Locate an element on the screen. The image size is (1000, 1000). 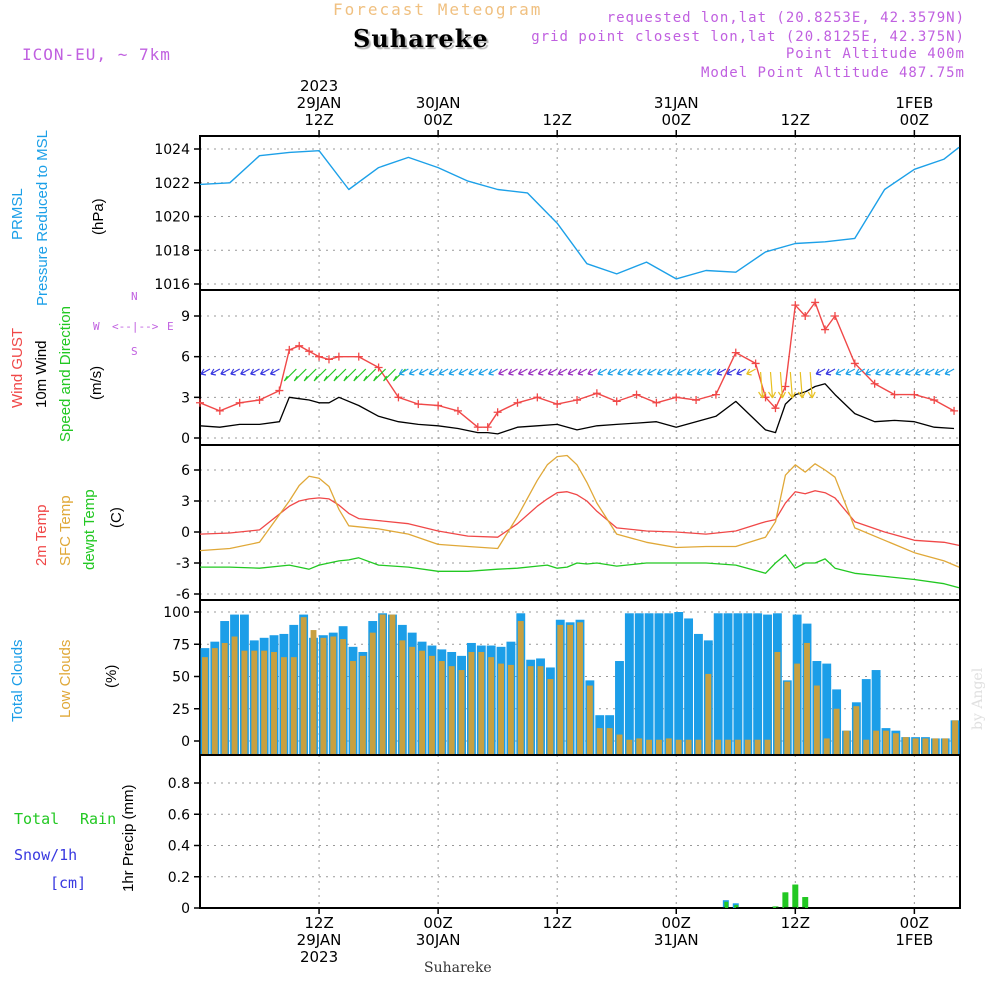
model-altitude: Model Point Altitude 487.75m is located at coordinates (832, 73).